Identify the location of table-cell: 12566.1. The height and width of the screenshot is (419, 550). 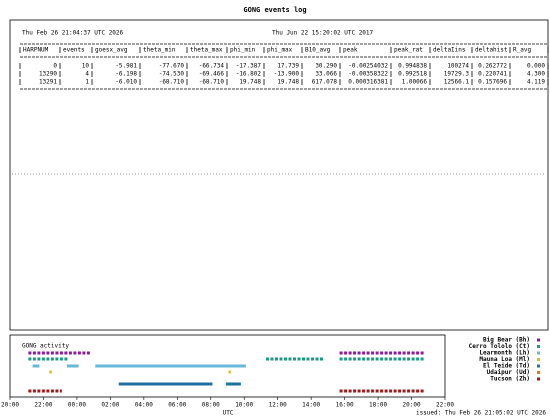
(457, 82).